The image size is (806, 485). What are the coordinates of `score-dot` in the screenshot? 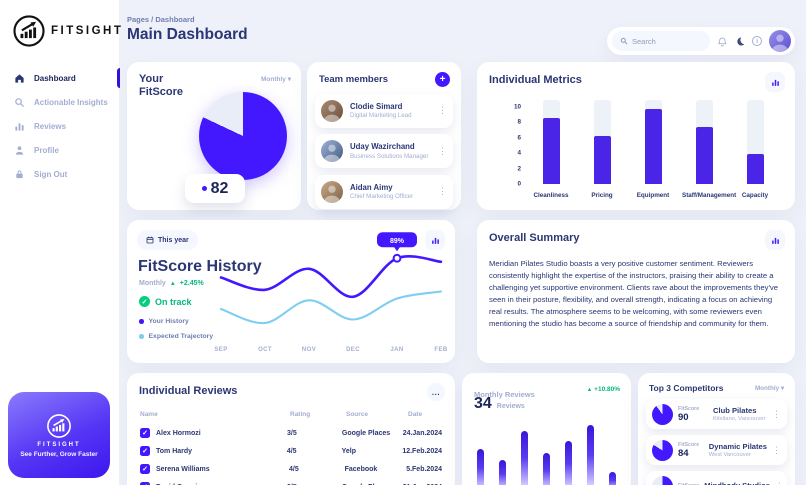 It's located at (204, 188).